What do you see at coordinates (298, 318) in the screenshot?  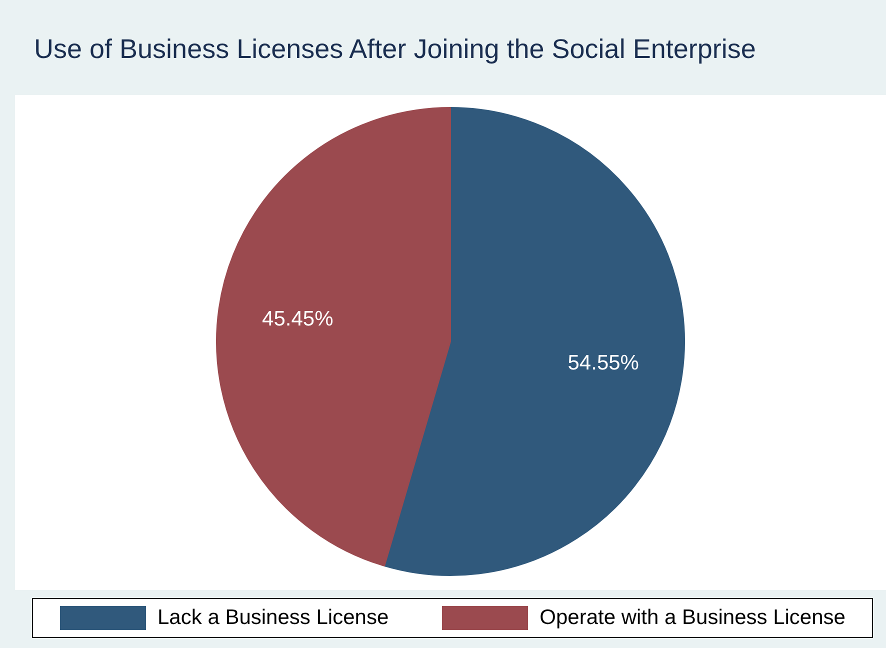 I see `data-label: 45.45%` at bounding box center [298, 318].